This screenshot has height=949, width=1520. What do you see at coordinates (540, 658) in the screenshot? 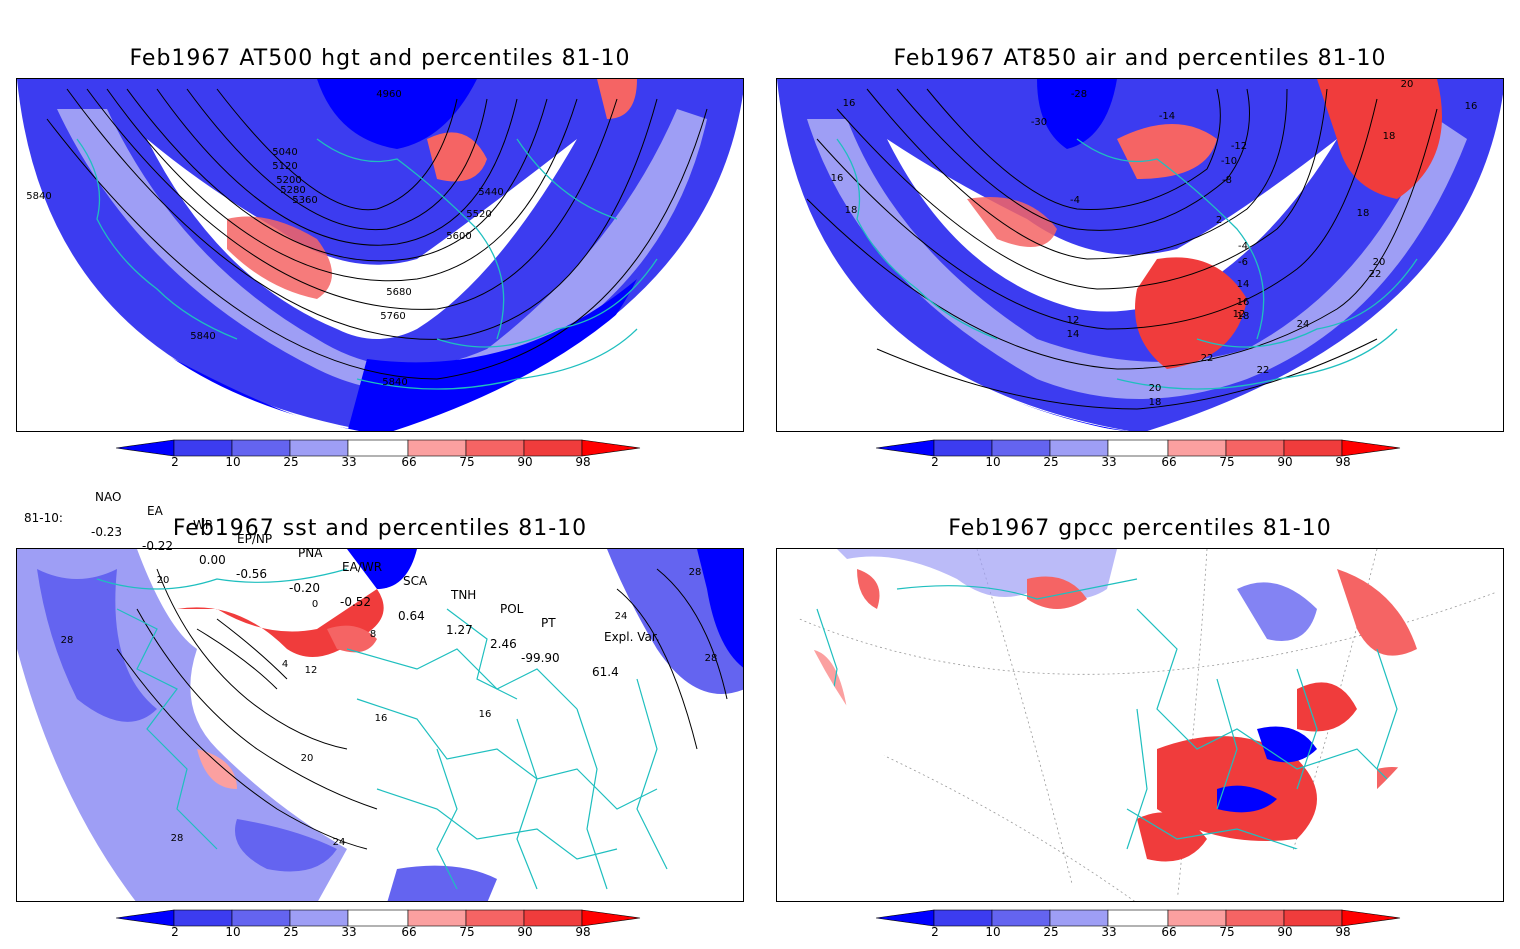
I see `index-value: -99.90` at bounding box center [540, 658].